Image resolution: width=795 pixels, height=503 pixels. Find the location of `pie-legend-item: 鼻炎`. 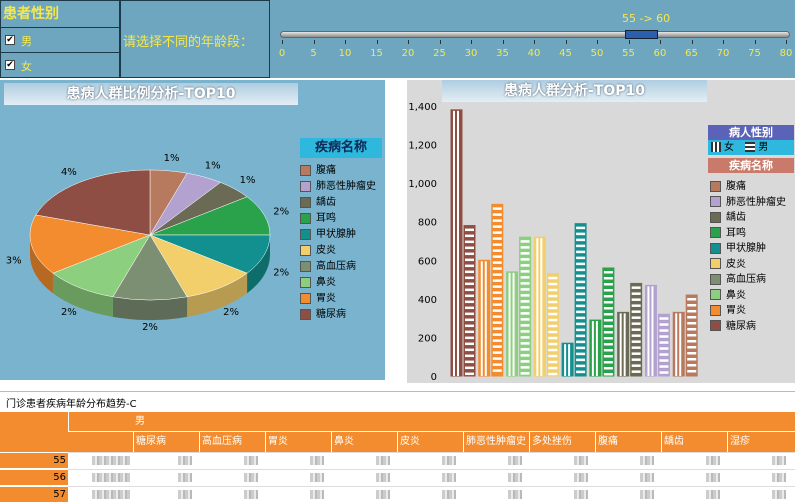

pie-legend-item: 鼻炎 is located at coordinates (318, 280).